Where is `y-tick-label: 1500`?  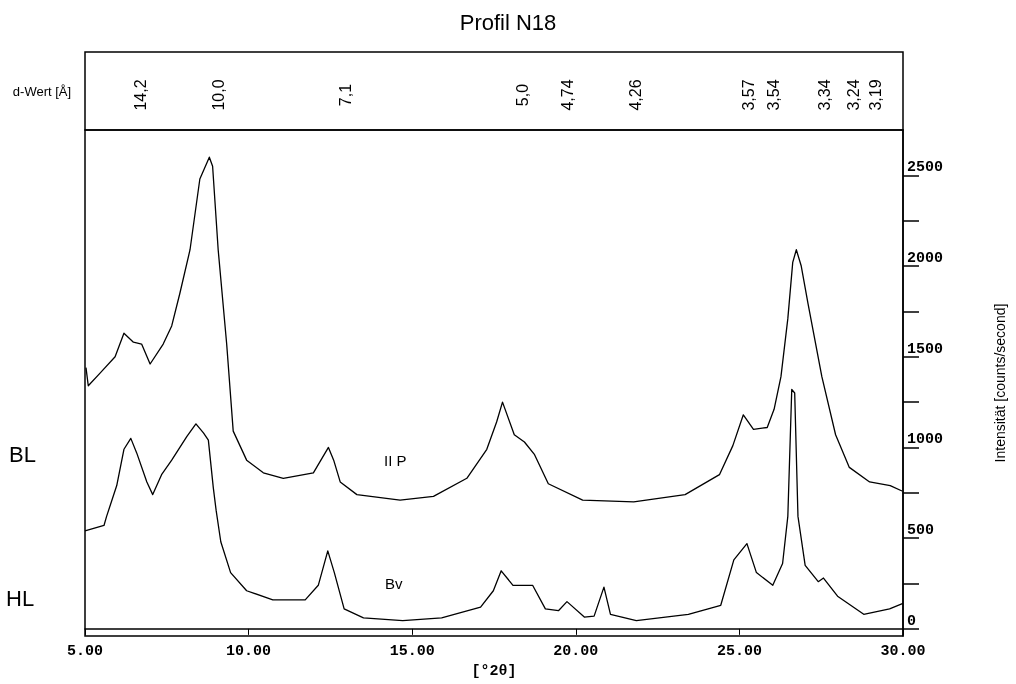 y-tick-label: 1500 is located at coordinates (925, 349).